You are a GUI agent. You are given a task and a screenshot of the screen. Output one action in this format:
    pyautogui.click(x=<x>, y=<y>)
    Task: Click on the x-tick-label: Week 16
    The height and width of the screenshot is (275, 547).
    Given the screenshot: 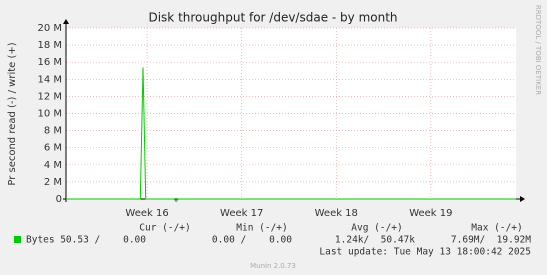 What is the action you would take?
    pyautogui.click(x=146, y=213)
    